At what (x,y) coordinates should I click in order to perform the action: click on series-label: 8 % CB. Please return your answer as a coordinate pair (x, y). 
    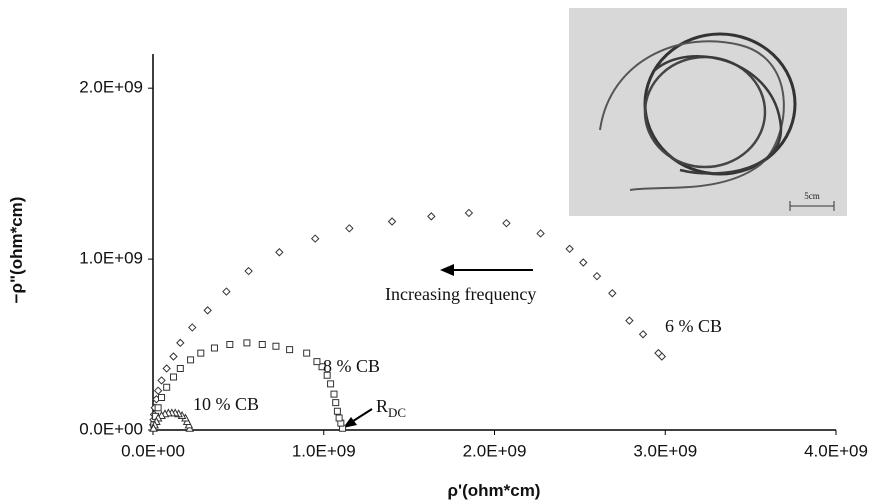
    Looking at the image, I should click on (351, 366).